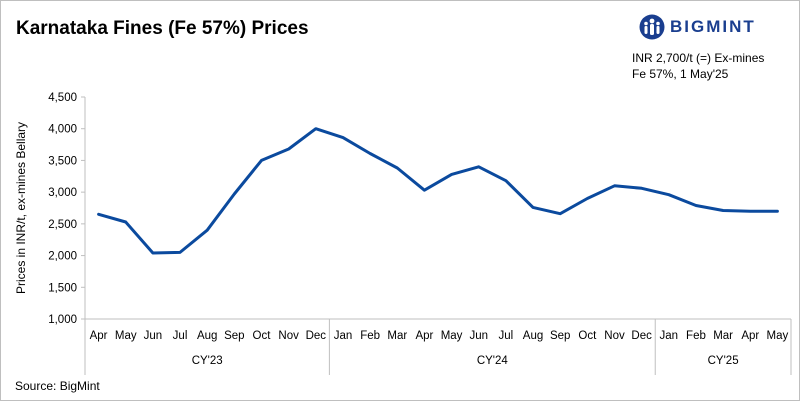 The width and height of the screenshot is (800, 401). What do you see at coordinates (62, 257) in the screenshot?
I see `y-tick-label: 2,000` at bounding box center [62, 257].